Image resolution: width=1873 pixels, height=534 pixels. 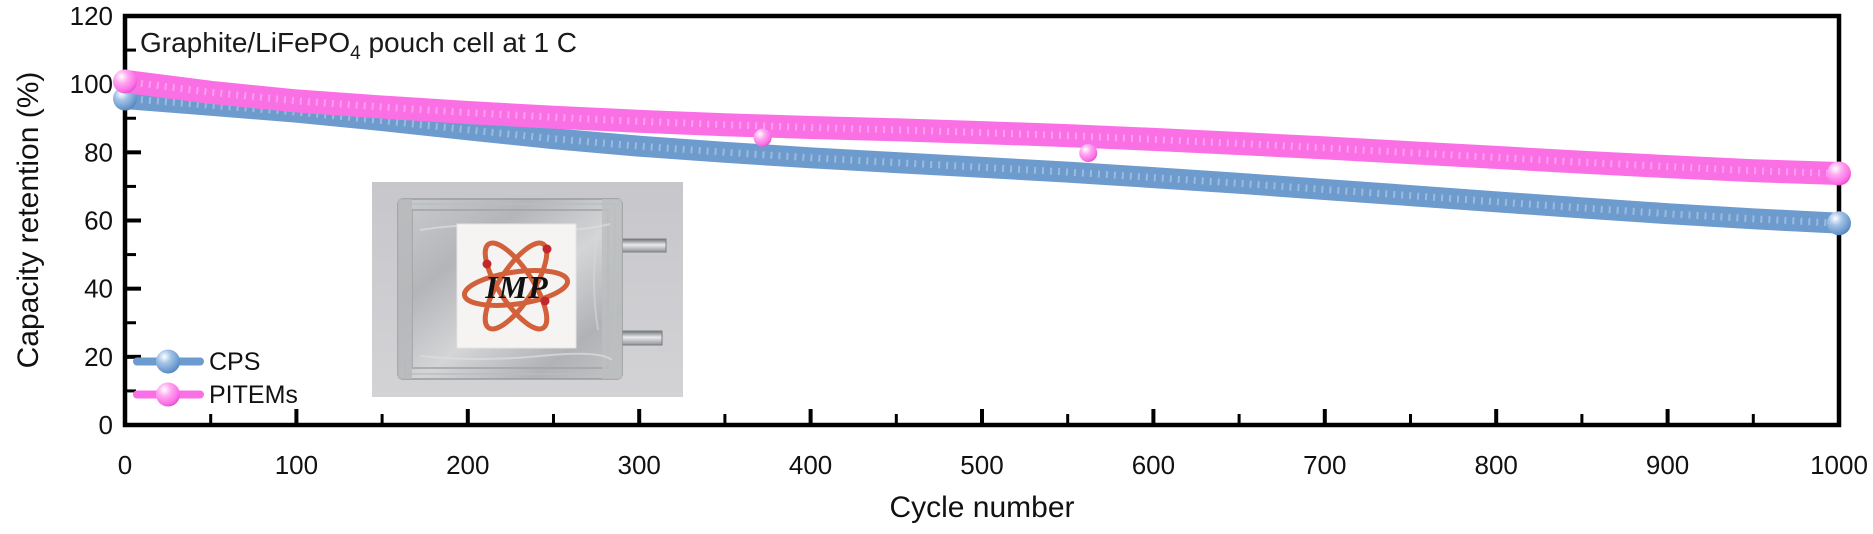 I want to click on plot-title-rest: pouch cell at 1 C, so click(x=469, y=42).